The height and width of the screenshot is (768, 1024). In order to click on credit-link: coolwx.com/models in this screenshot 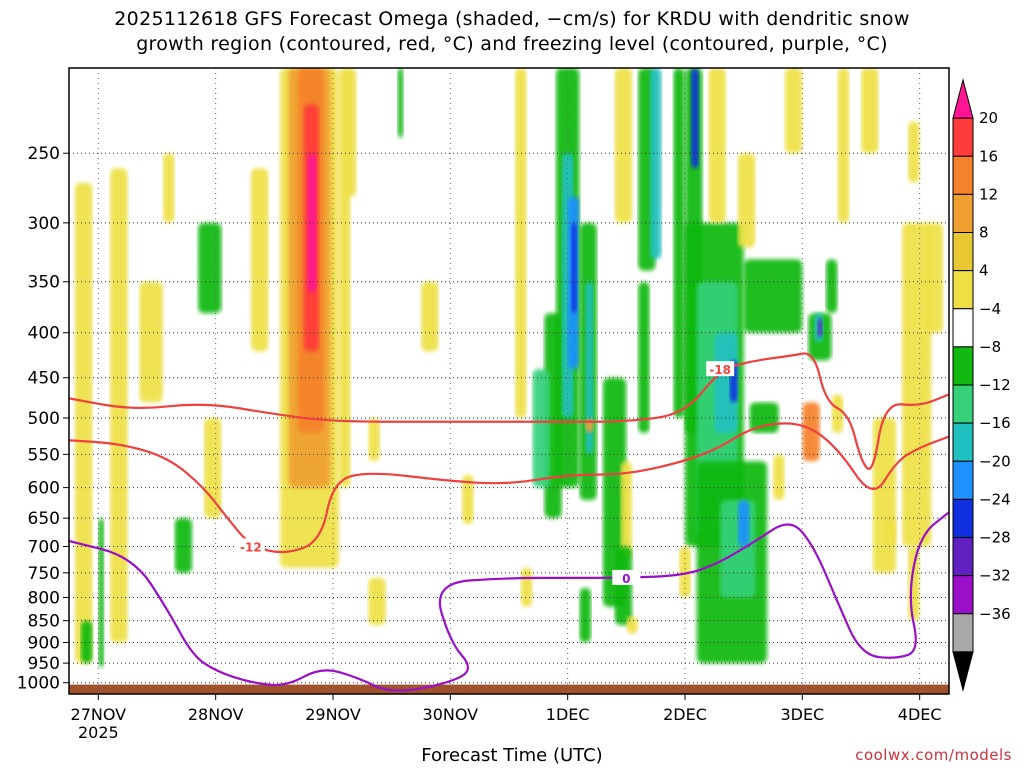, I will do `click(933, 755)`.